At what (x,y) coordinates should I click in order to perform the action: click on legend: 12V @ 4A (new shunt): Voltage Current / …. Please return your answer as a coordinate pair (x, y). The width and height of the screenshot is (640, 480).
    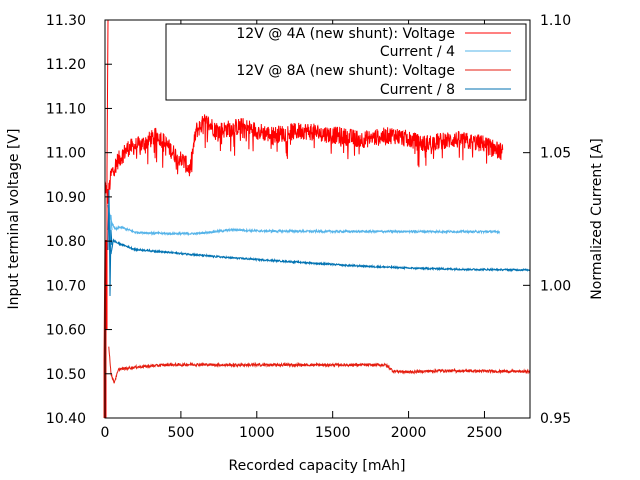
    Looking at the image, I should click on (346, 62).